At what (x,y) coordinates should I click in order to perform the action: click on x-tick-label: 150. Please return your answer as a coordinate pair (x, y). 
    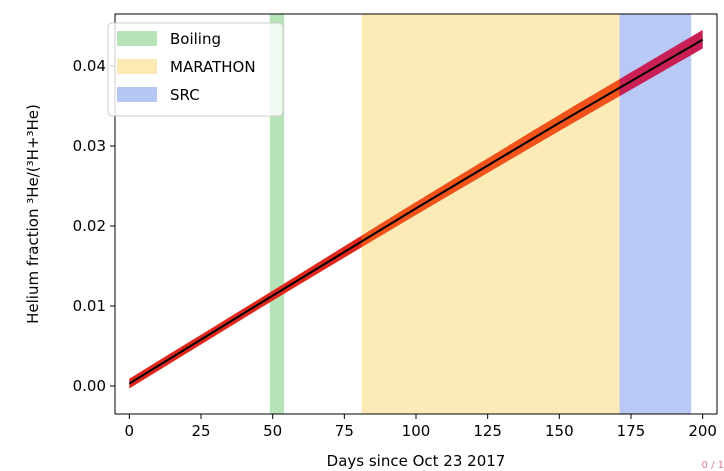
    Looking at the image, I should click on (559, 431).